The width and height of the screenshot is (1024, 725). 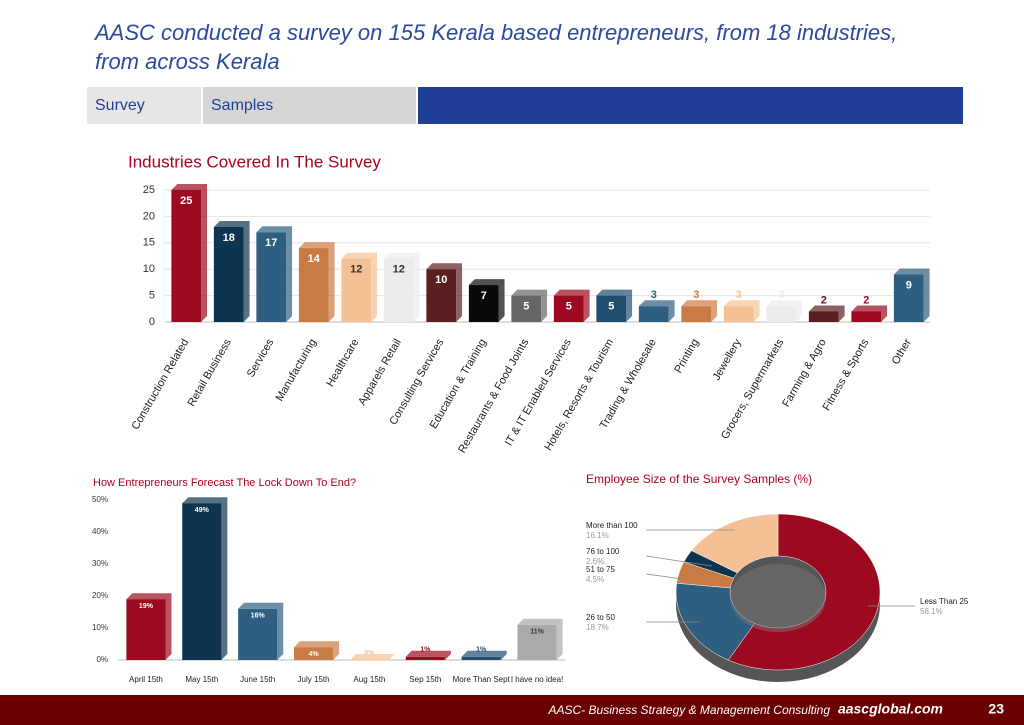 What do you see at coordinates (149, 190) in the screenshot?
I see `y-tick-label: 25` at bounding box center [149, 190].